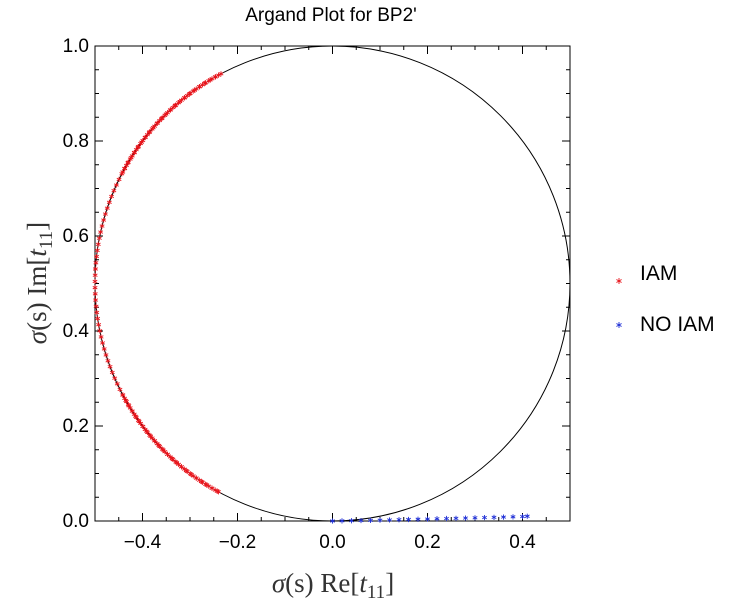 The width and height of the screenshot is (738, 605). What do you see at coordinates (158, 283) in the screenshot?
I see `series-iam-points` at bounding box center [158, 283].